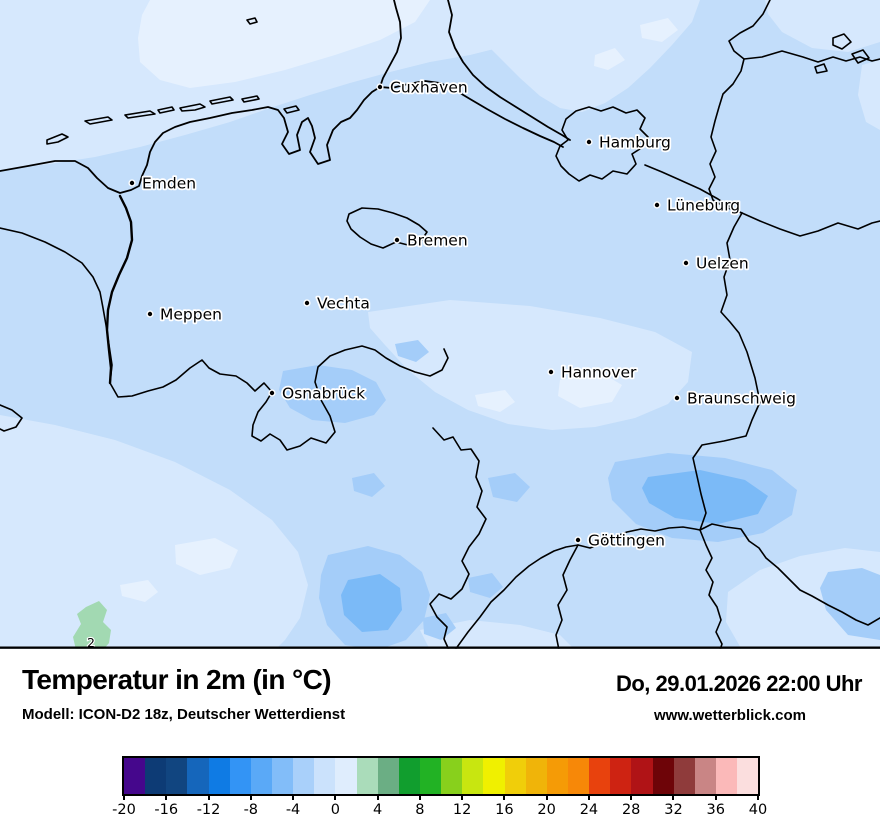 The image size is (880, 830). What do you see at coordinates (439, 810) in the screenshot?
I see `colorbar-ticks: -20 -16 -12 -8 -4 0 4 8 12 16 20 24 28 32 36 40` at bounding box center [439, 810].